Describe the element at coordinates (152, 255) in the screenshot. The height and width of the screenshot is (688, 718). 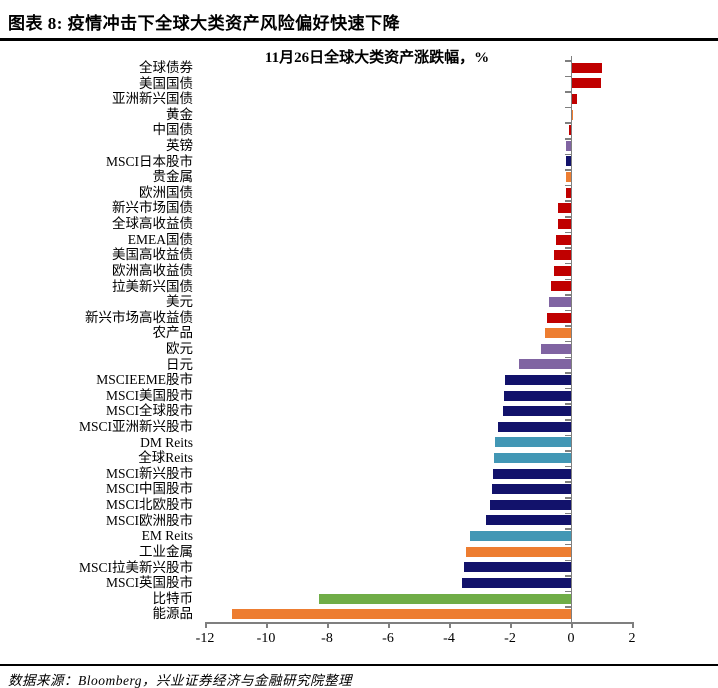
I see `category-label: 美国高收益债` at that location.